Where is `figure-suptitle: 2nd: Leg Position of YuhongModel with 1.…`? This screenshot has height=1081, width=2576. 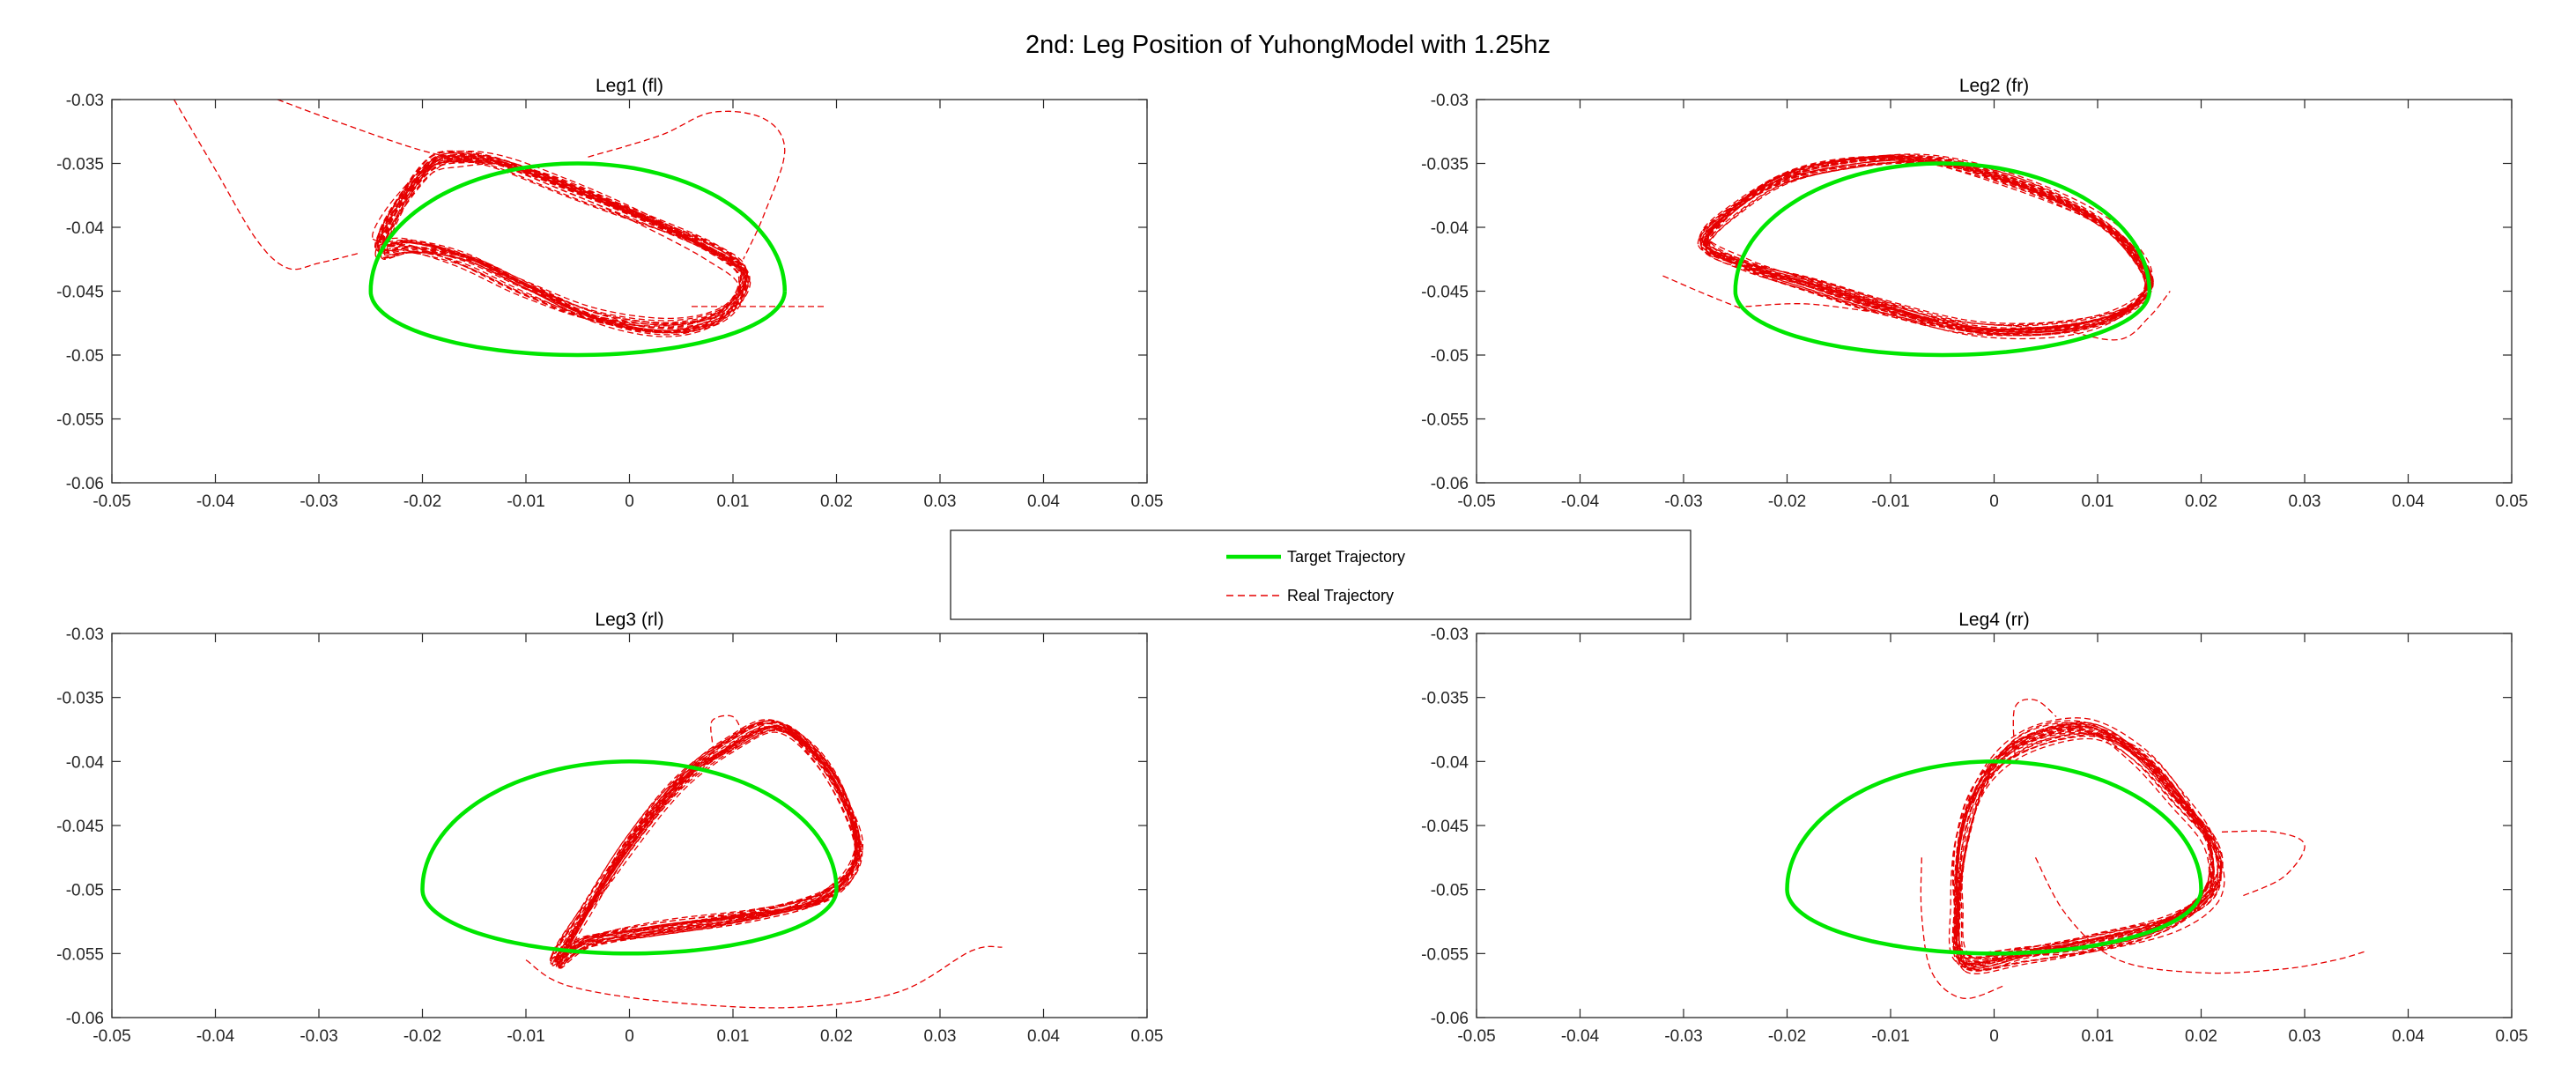
figure-suptitle: 2nd: Leg Position of YuhongModel with 1.… is located at coordinates (1288, 45).